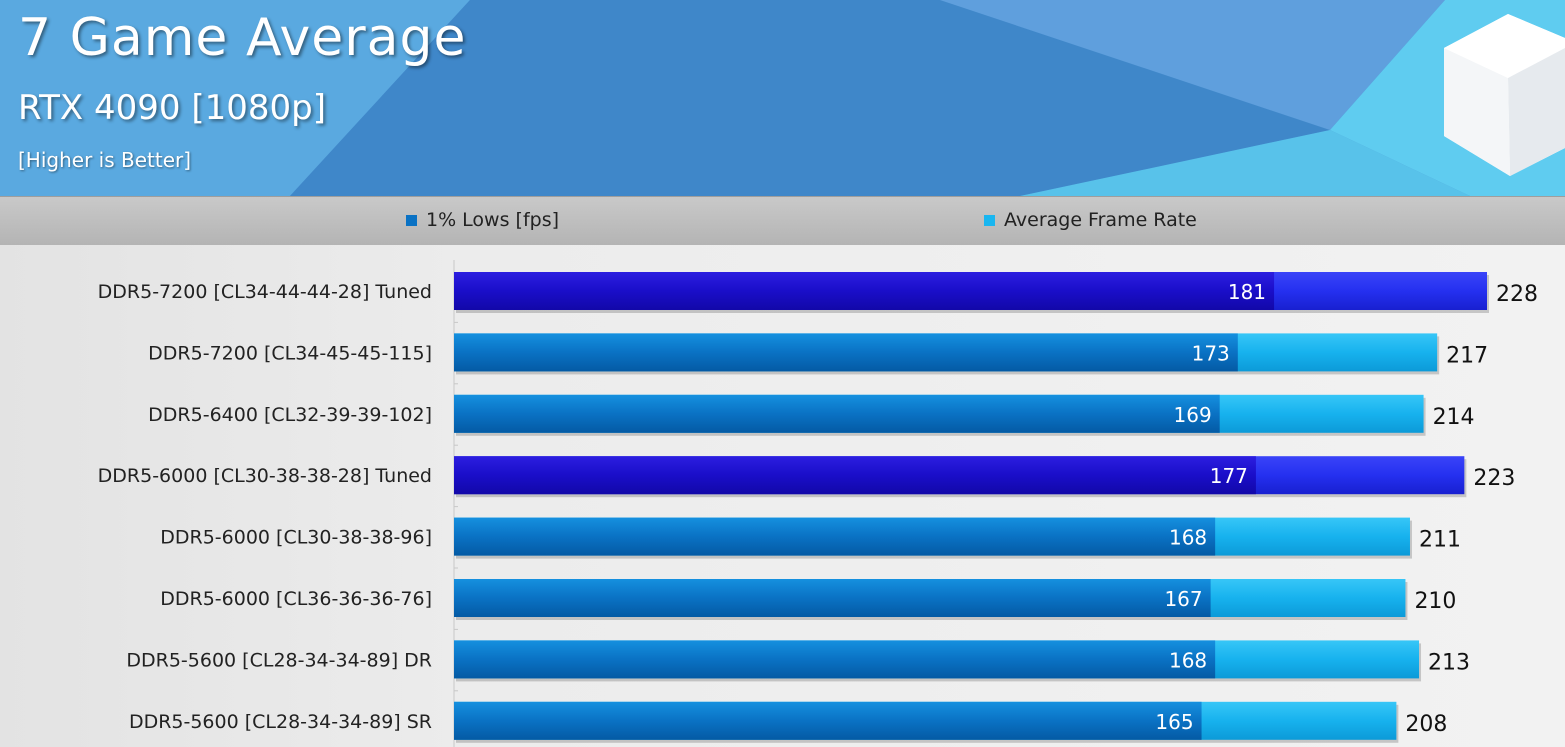 The width and height of the screenshot is (1565, 747). What do you see at coordinates (782, 221) in the screenshot?
I see `legend: 1% Lows [fps] Average Frame Rate` at bounding box center [782, 221].